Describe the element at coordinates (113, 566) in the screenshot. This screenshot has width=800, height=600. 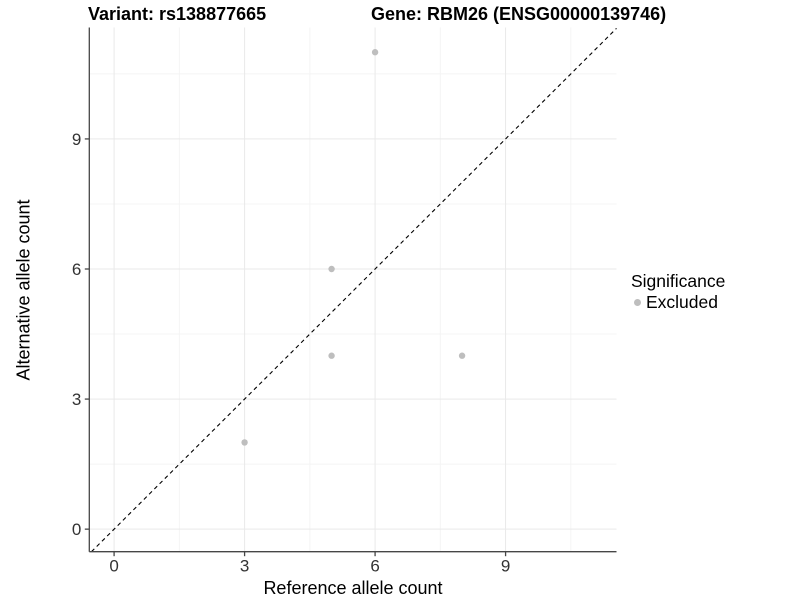
I see `x-tick-label: 0` at that location.